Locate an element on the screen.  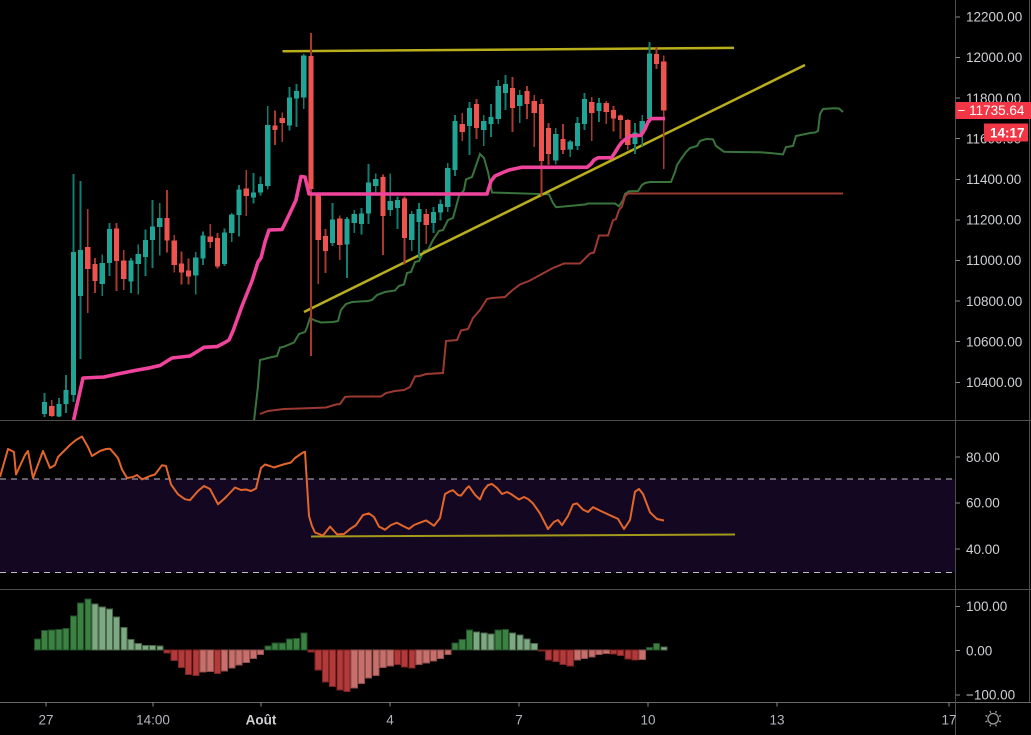
svg-text: 100.00 is located at coordinates (986, 606).